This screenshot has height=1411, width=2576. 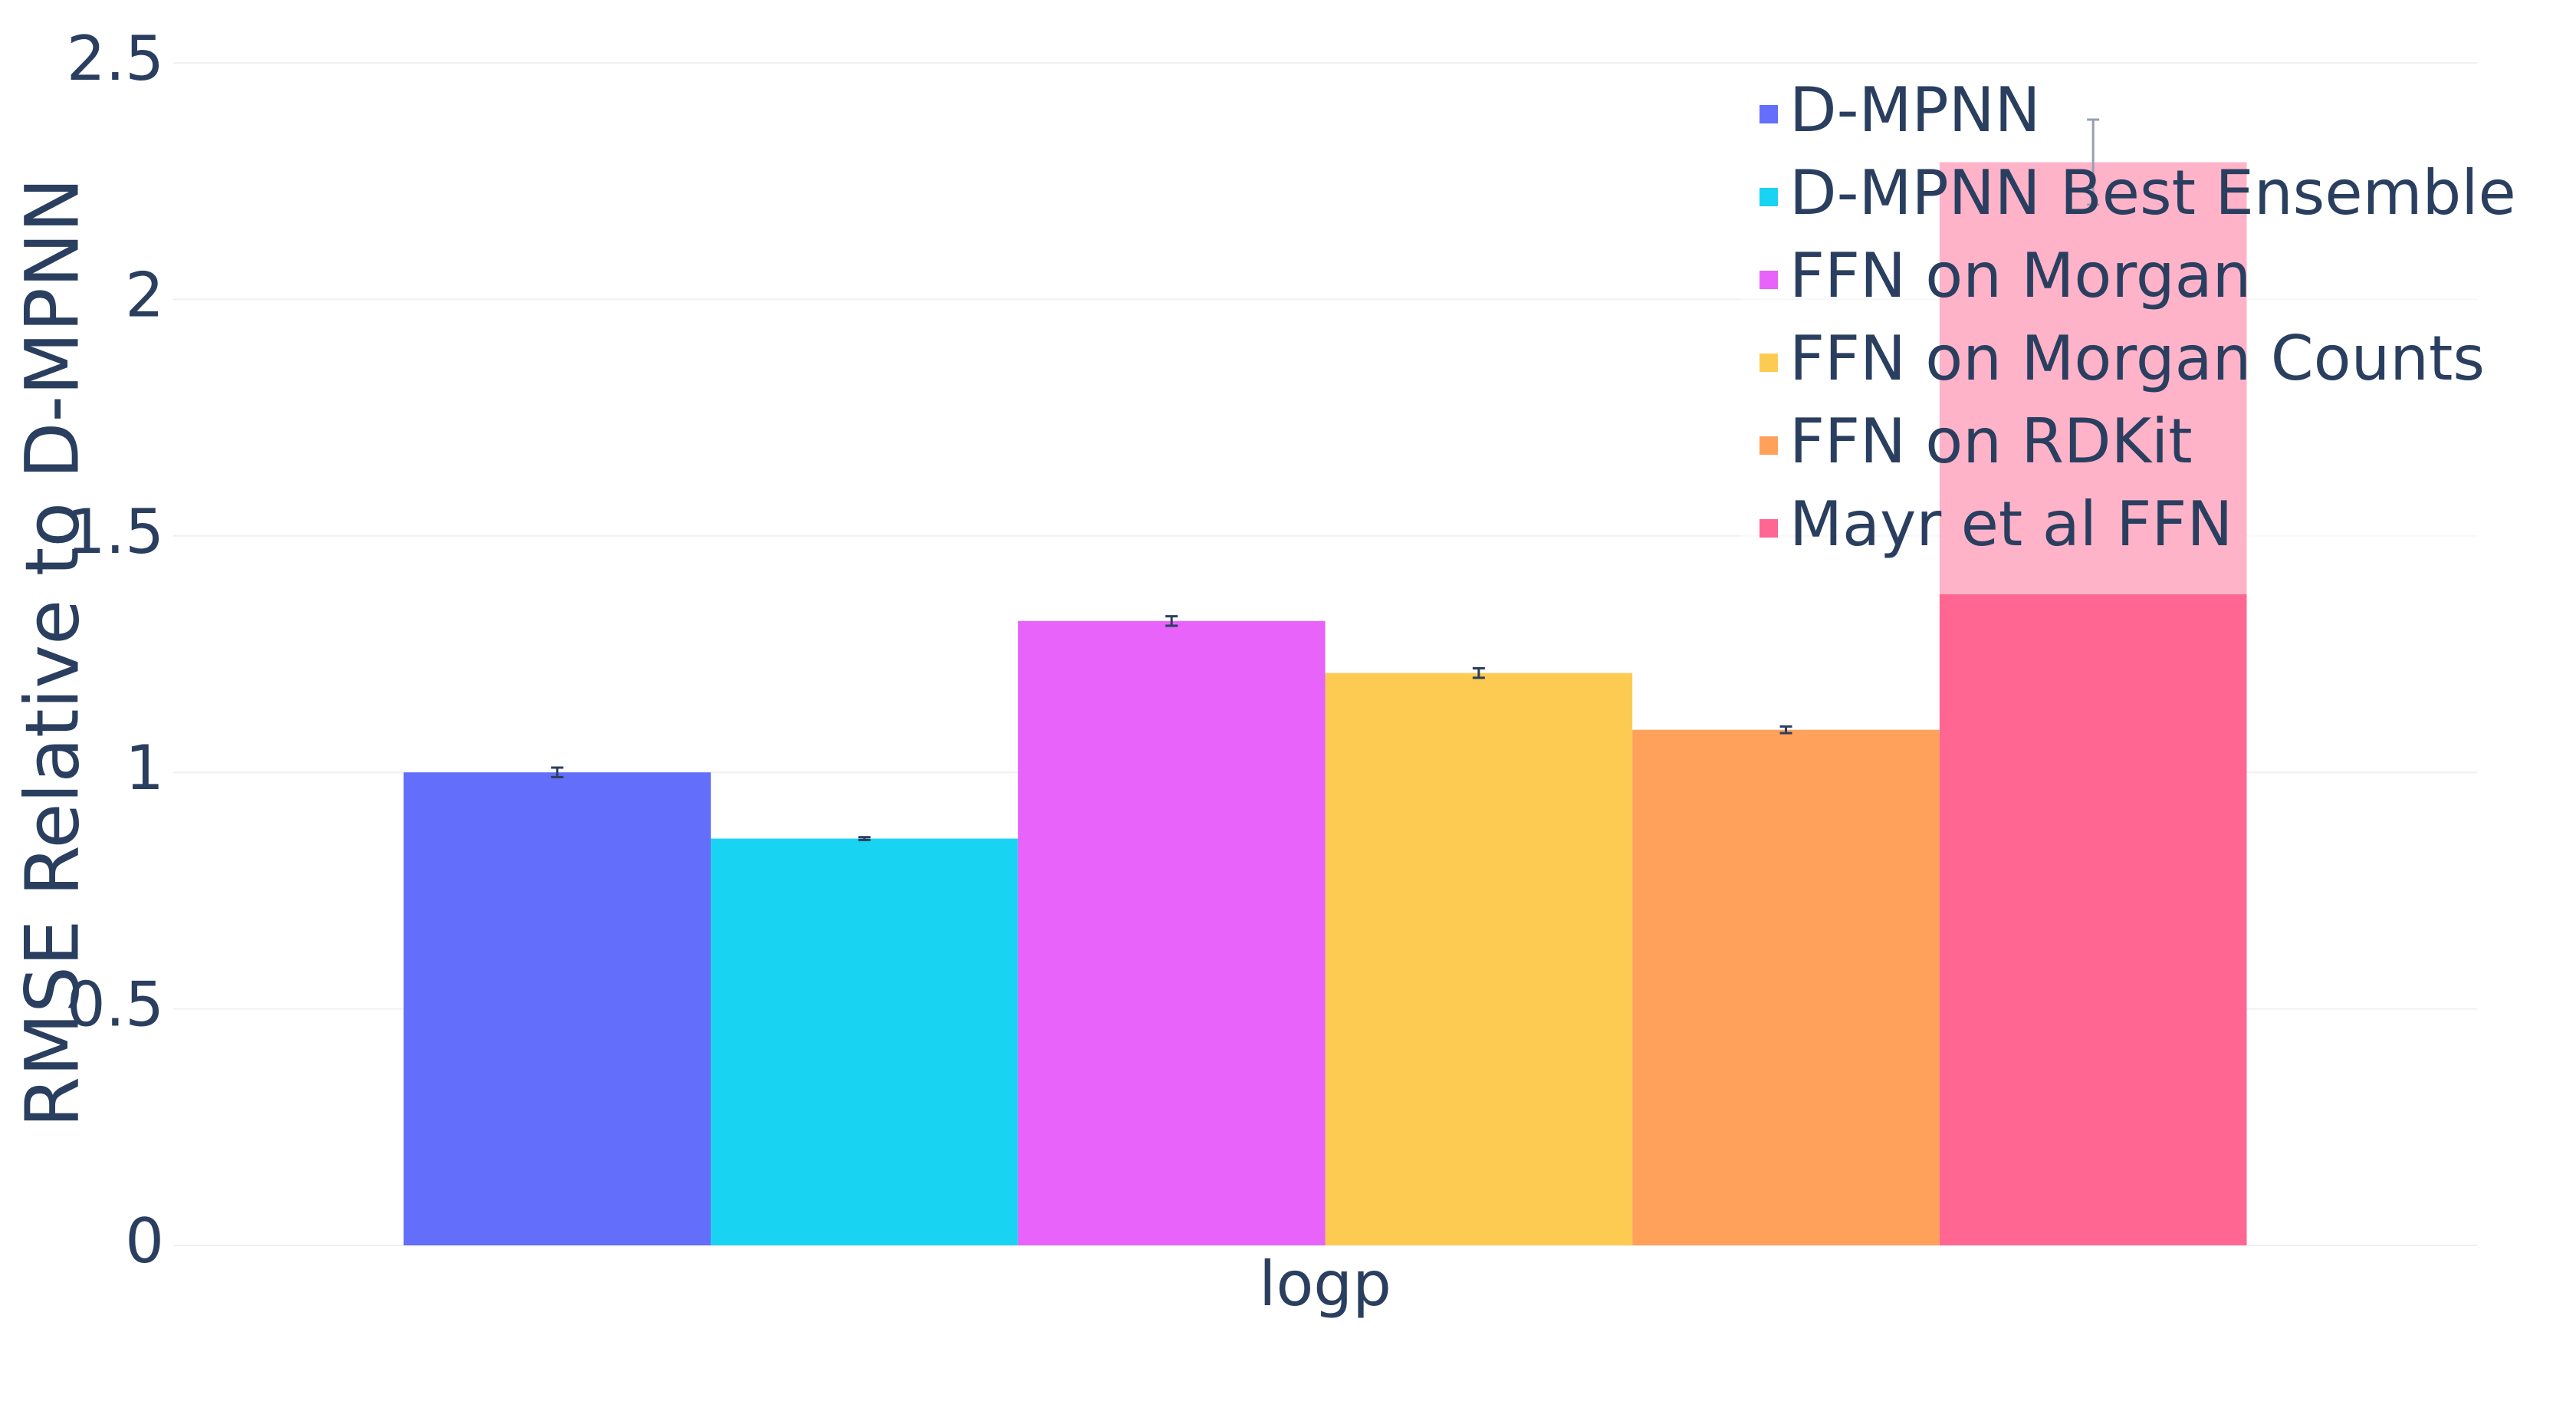 I want to click on y-tick-label: 2, so click(x=144, y=295).